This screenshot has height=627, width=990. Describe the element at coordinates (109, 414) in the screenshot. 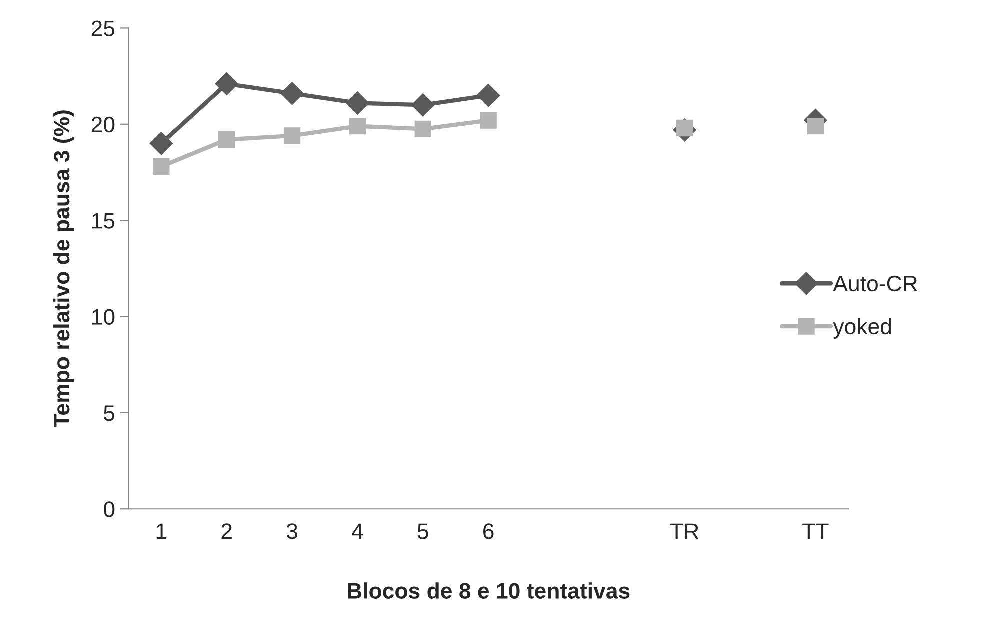

I see `y-tick-label: 5` at that location.